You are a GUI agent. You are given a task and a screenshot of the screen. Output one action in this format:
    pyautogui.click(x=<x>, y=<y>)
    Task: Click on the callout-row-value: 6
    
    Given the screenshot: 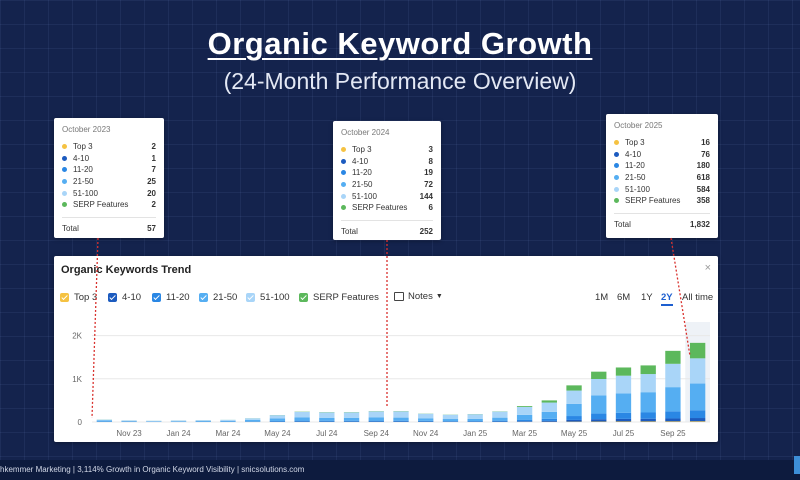 What is the action you would take?
    pyautogui.click(x=430, y=208)
    